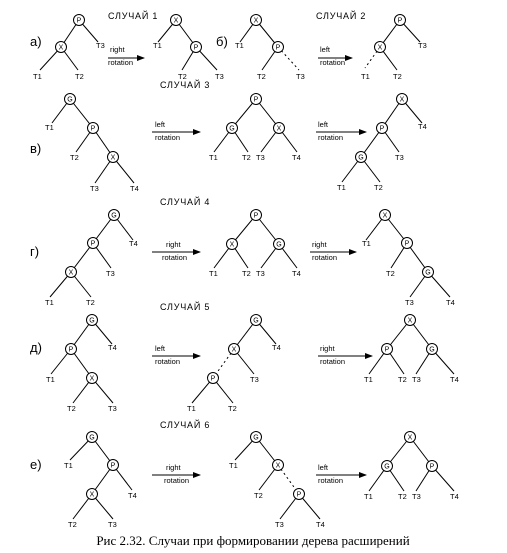 The image size is (507, 553). What do you see at coordinates (36, 464) in the screenshot?
I see `panel-label-e: е)` at bounding box center [36, 464].